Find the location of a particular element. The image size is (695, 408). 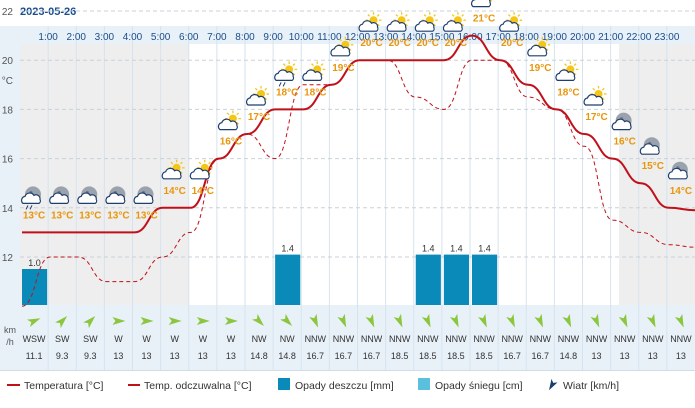

temperature-label: 19°C is located at coordinates (343, 68).